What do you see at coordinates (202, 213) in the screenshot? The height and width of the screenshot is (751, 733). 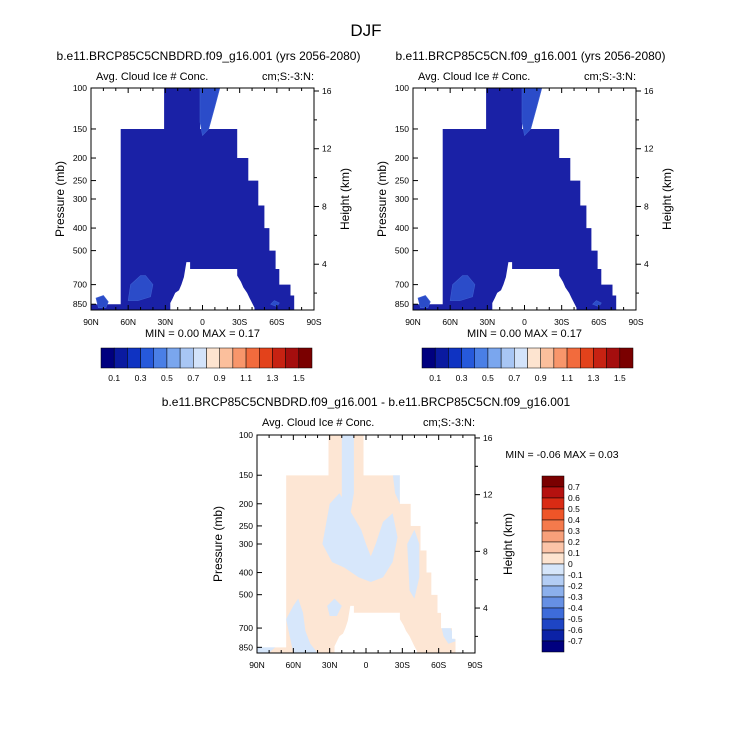 I see `ice-field-panel-1: MIN = 0.00 MAX = 0.17` at bounding box center [202, 213].